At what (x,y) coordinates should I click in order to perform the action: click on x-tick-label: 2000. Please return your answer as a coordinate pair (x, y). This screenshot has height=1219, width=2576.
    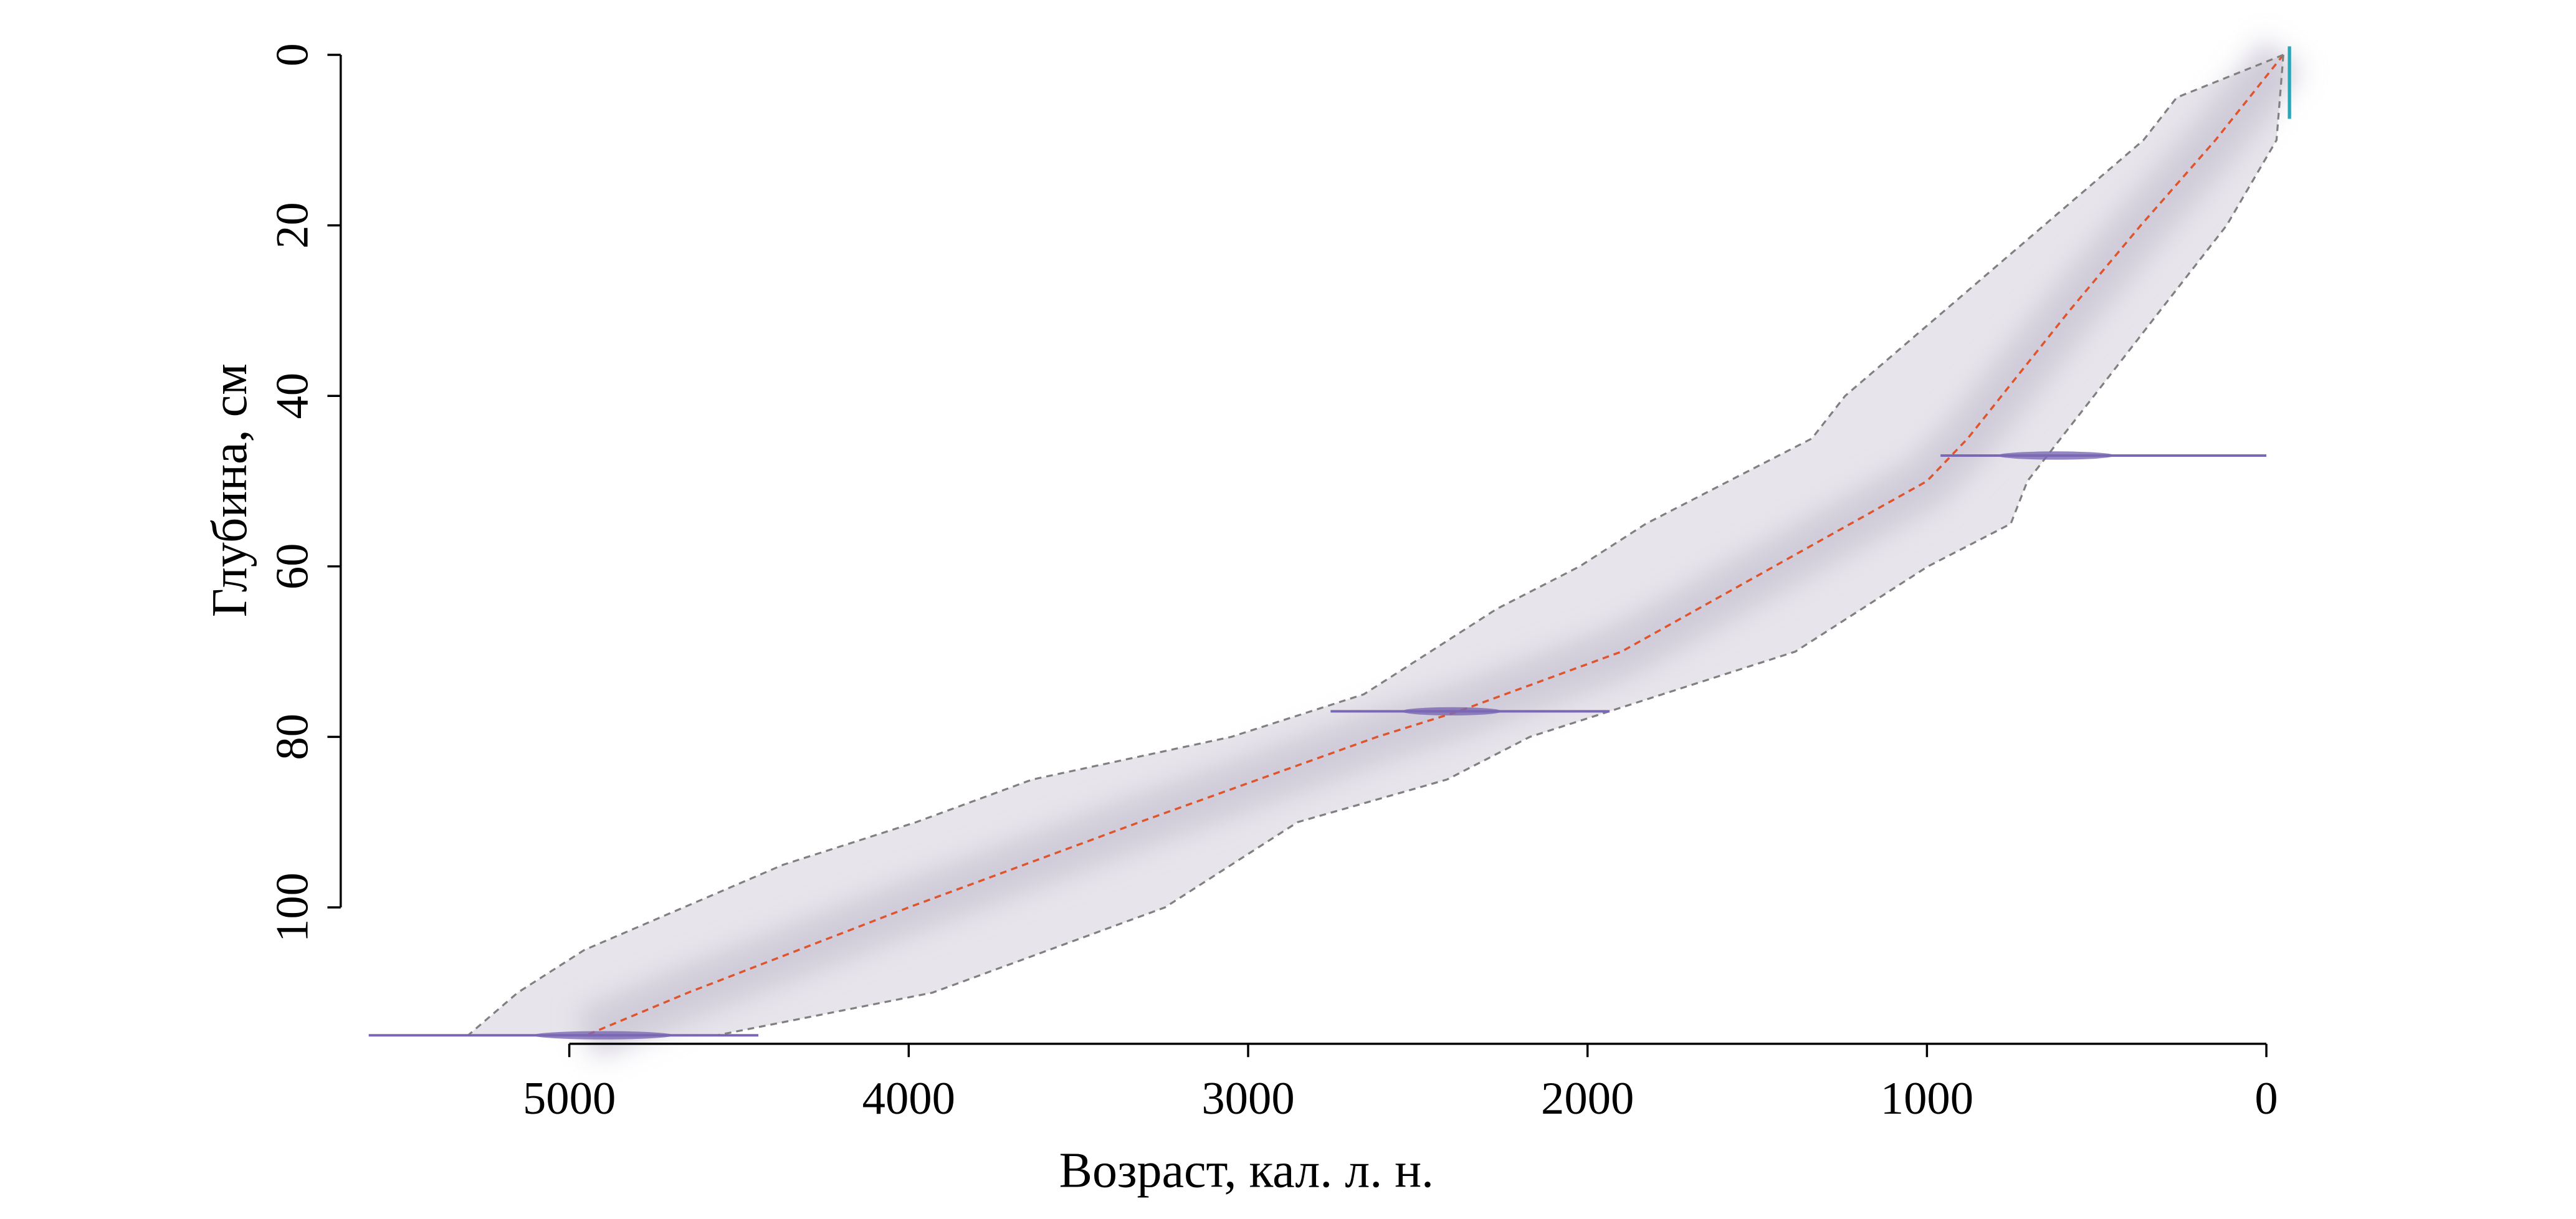
    Looking at the image, I should click on (1588, 1098).